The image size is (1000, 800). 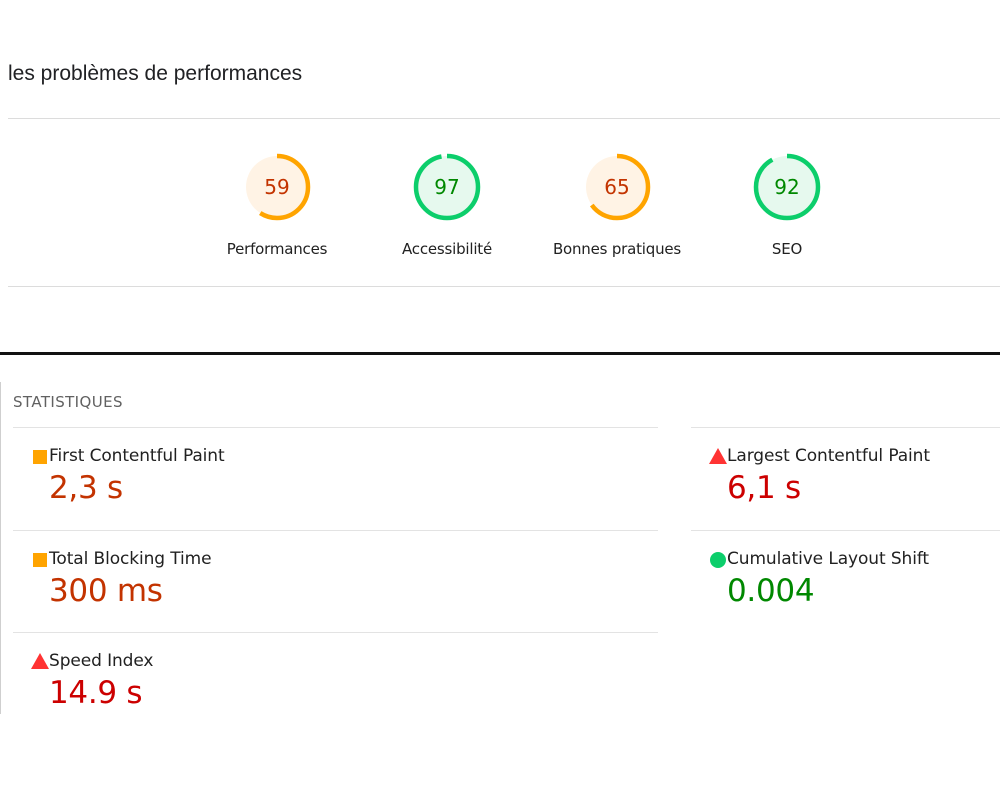 What do you see at coordinates (101, 661) in the screenshot?
I see `metric-name: Speed Index` at bounding box center [101, 661].